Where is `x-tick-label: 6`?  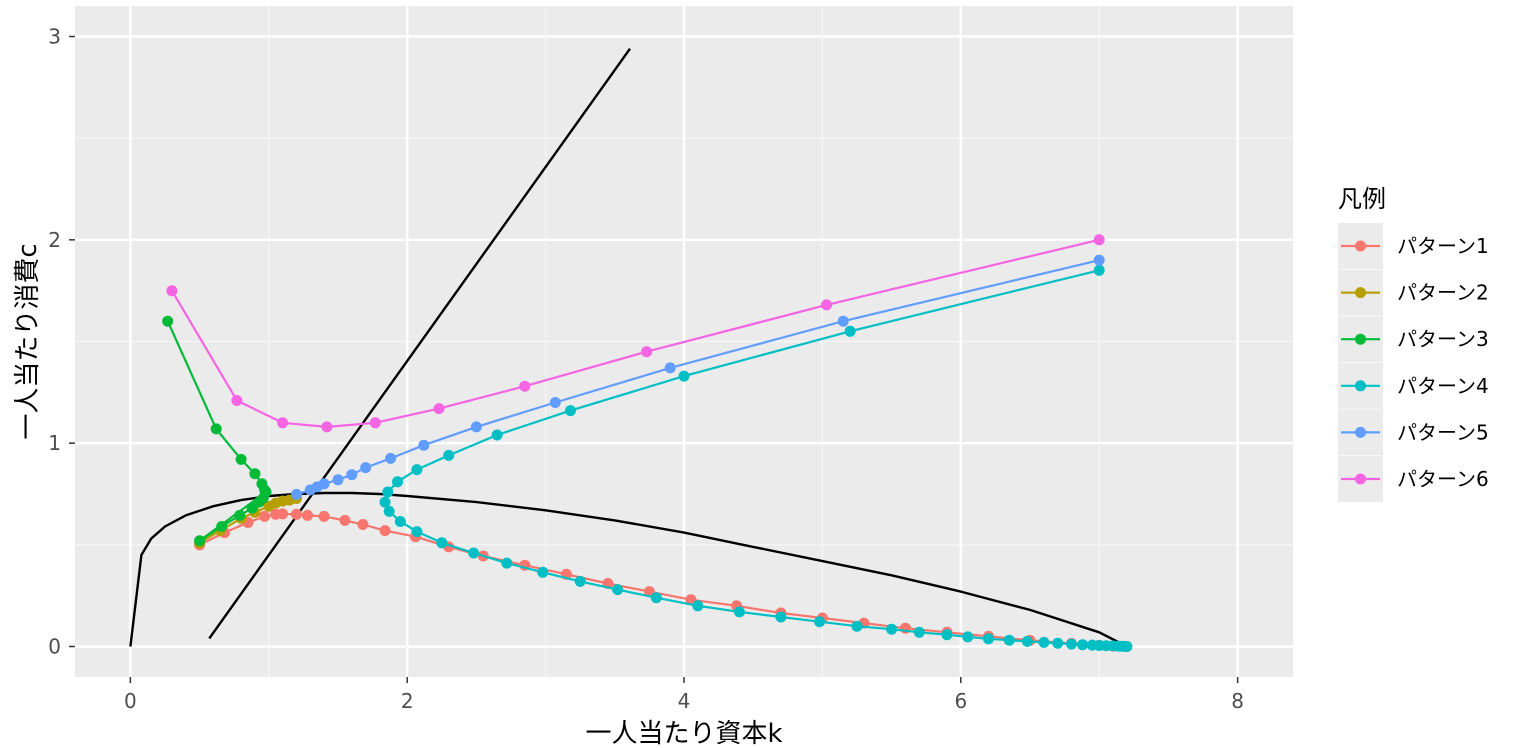
x-tick-label: 6 is located at coordinates (960, 701).